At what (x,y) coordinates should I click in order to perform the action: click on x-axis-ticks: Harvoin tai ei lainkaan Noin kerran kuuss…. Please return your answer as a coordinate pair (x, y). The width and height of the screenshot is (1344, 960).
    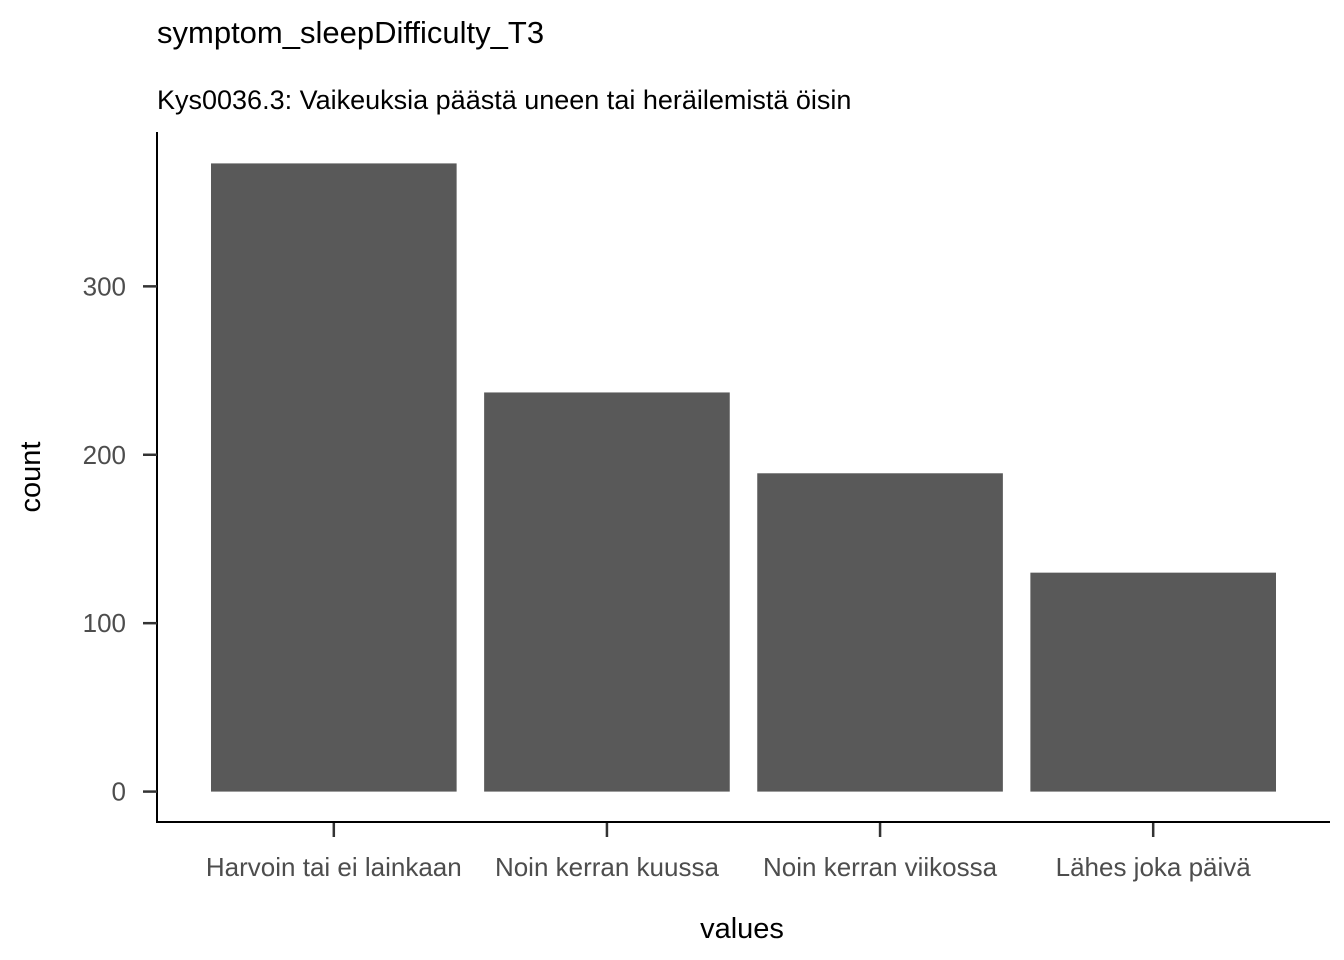
    Looking at the image, I should click on (728, 852).